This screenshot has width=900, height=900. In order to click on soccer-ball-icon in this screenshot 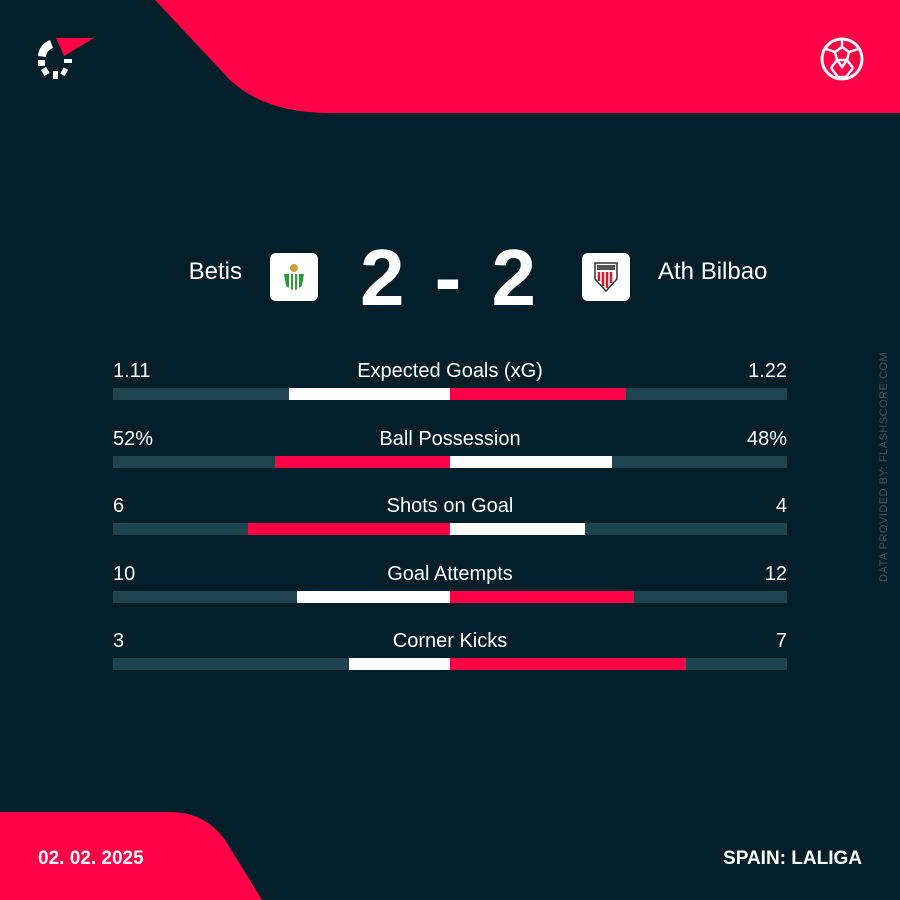, I will do `click(842, 59)`.